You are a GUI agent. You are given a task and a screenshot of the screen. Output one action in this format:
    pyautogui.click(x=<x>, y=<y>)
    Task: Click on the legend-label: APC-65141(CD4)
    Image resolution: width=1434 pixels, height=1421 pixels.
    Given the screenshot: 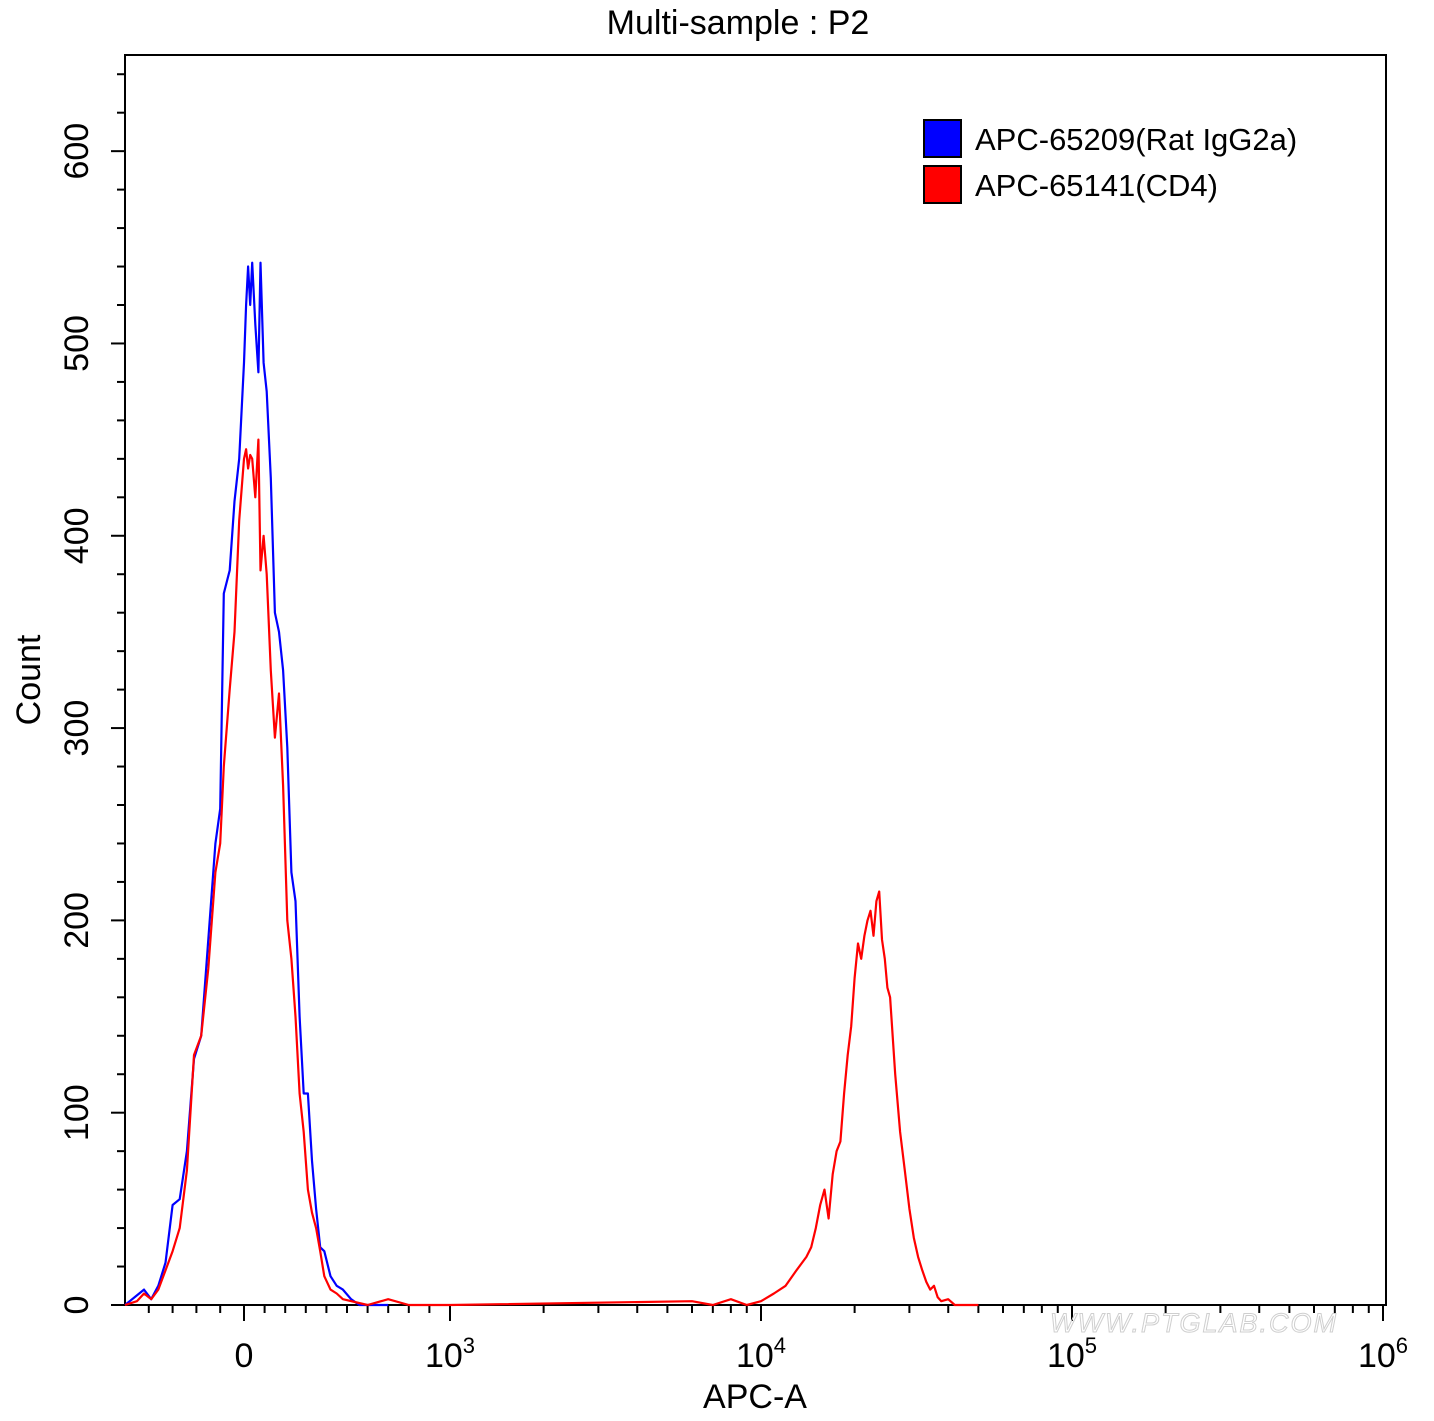 What is the action you would take?
    pyautogui.click(x=1096, y=185)
    